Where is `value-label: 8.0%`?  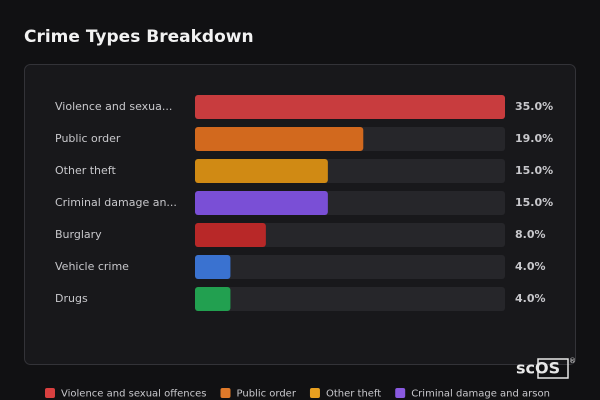
value-label: 8.0% is located at coordinates (530, 234).